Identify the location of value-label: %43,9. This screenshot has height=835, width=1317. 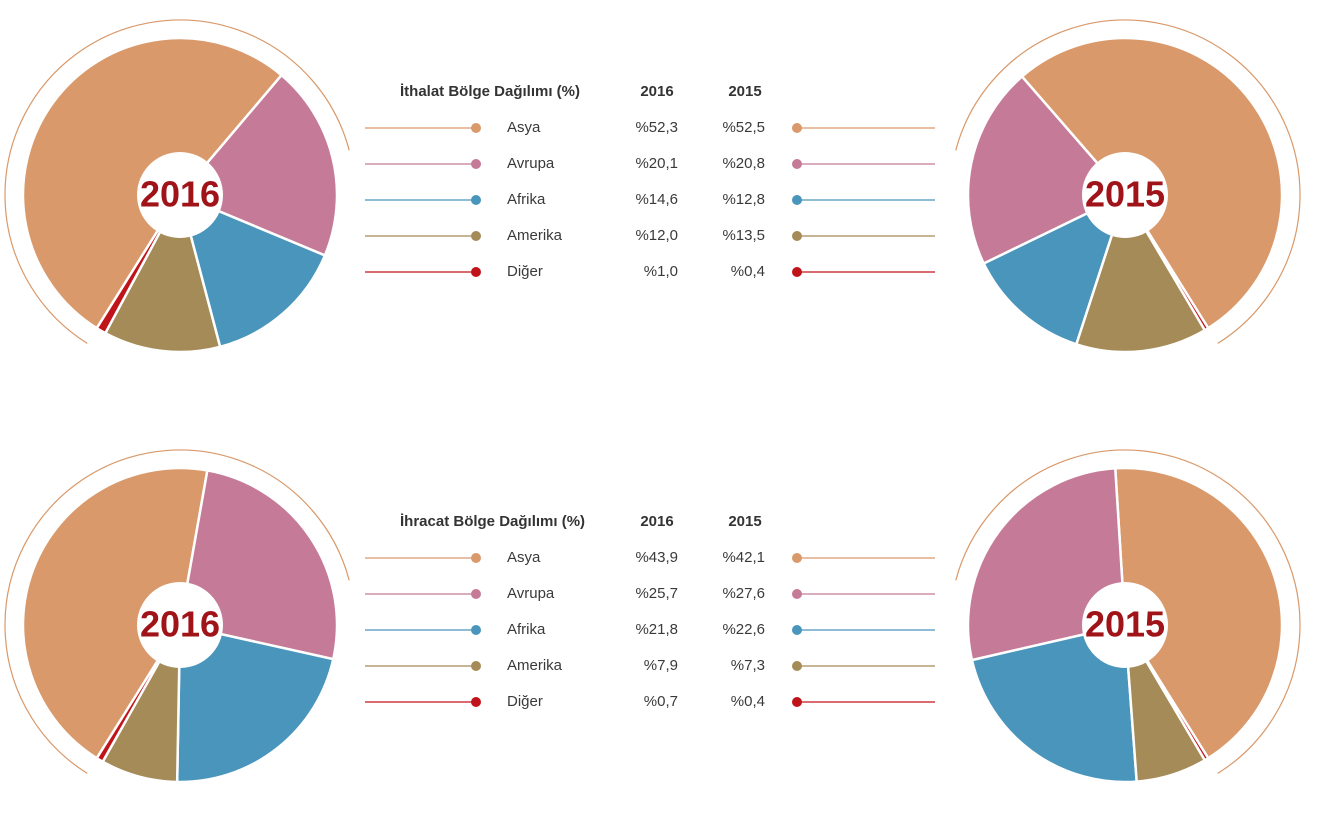
(656, 557).